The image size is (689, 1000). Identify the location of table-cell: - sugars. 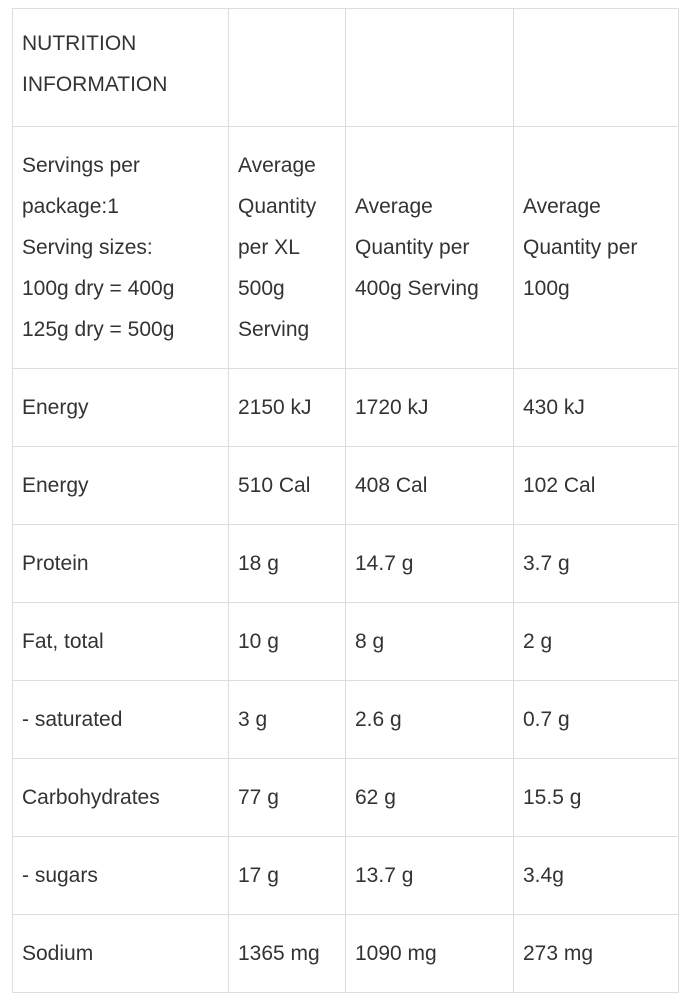
(120, 875).